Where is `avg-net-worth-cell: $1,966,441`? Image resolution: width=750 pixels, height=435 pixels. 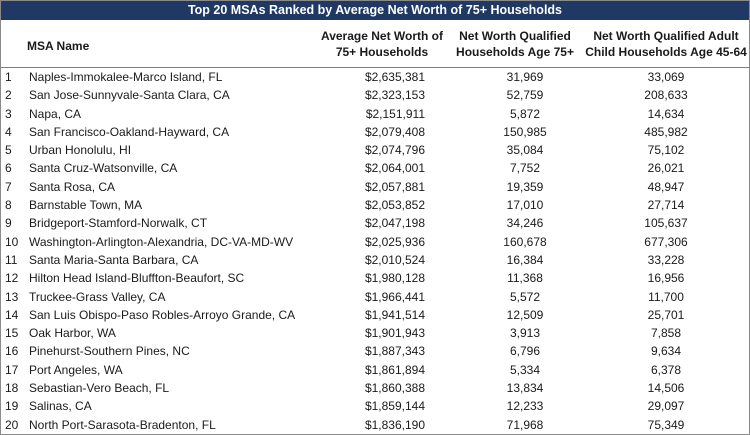 avg-net-worth-cell: $1,966,441 is located at coordinates (394, 296).